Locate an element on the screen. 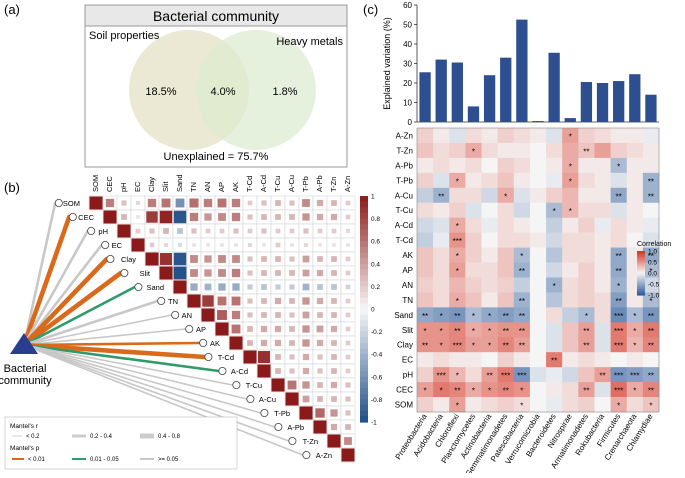 This screenshot has height=478, width=685. heatmap-row-label: AN is located at coordinates (407, 285).